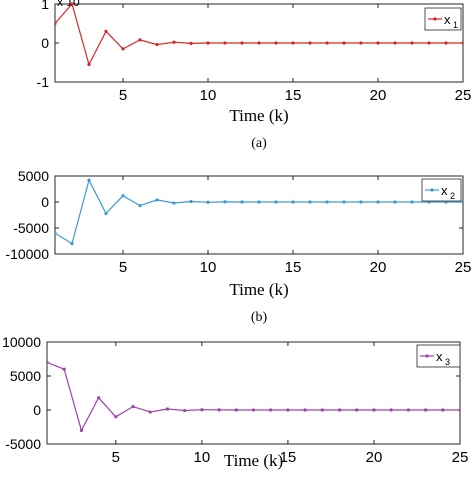  What do you see at coordinates (259, 34) in the screenshot?
I see `series-line-x1` at bounding box center [259, 34].